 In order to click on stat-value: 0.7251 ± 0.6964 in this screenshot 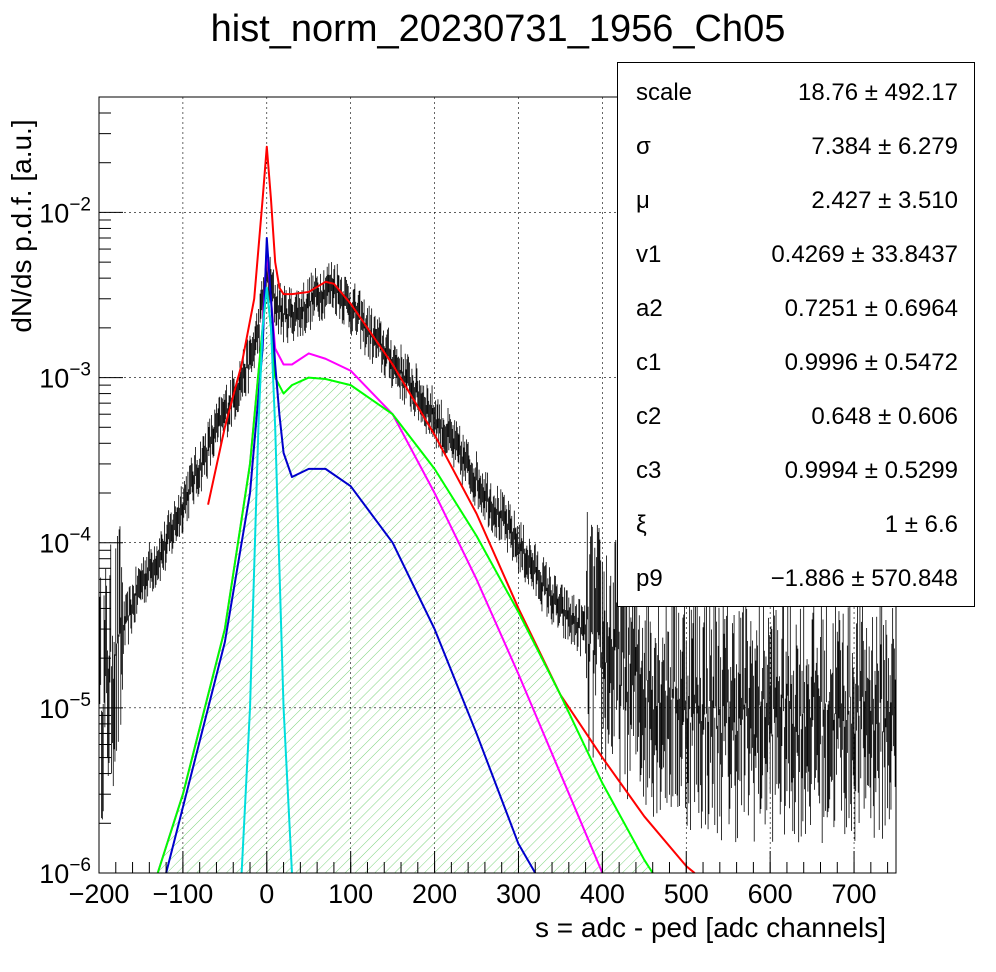, I will do `click(871, 308)`.